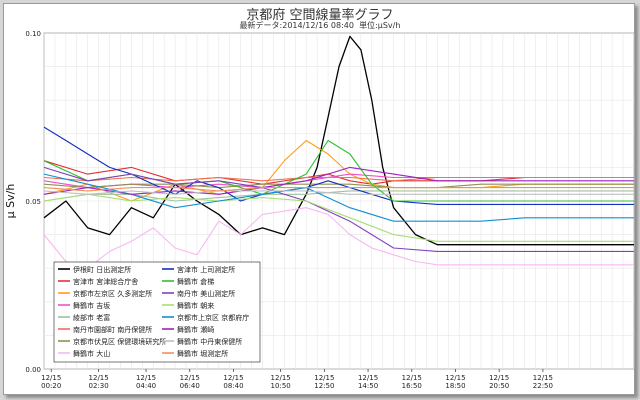  Describe the element at coordinates (389, 25) in the screenshot. I see `unit-value: μSv/h` at that location.